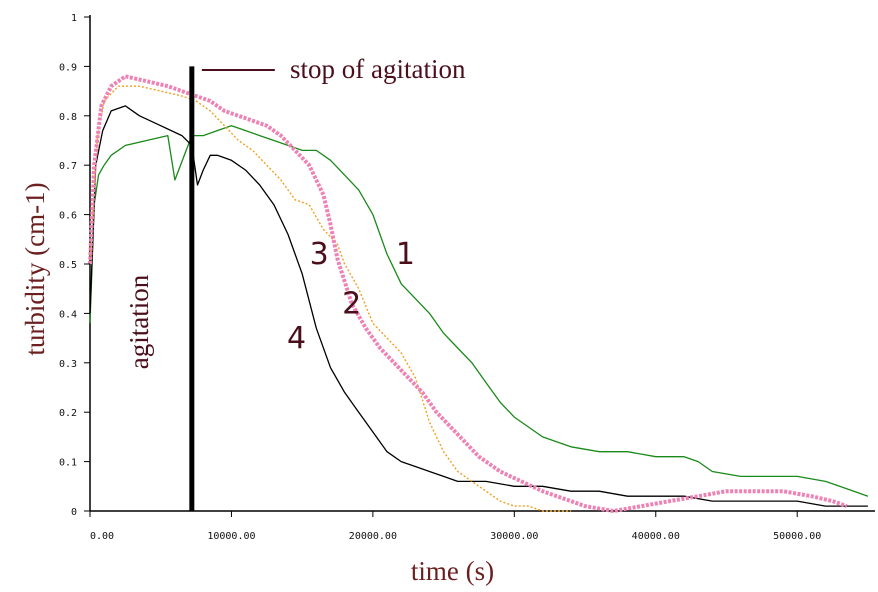  What do you see at coordinates (68, 117) in the screenshot?
I see `y-tick-label: 0.8` at bounding box center [68, 117].